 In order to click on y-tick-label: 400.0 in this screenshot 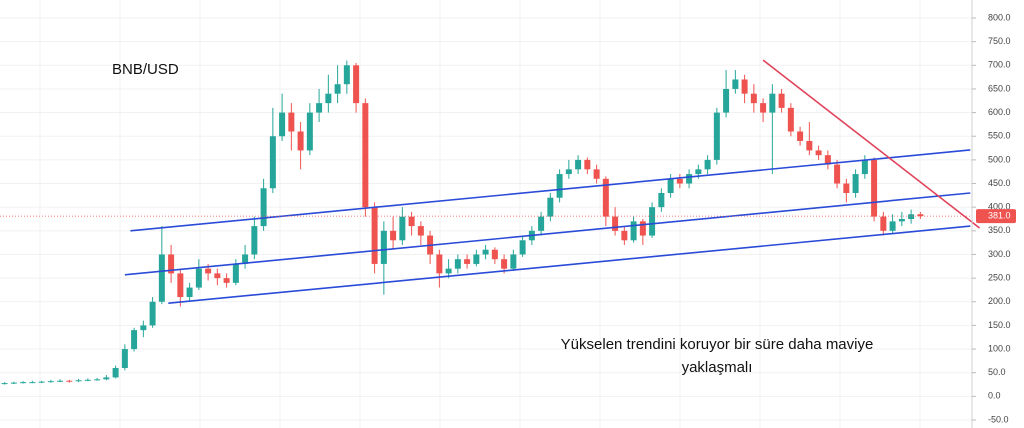, I will do `click(999, 207)`.